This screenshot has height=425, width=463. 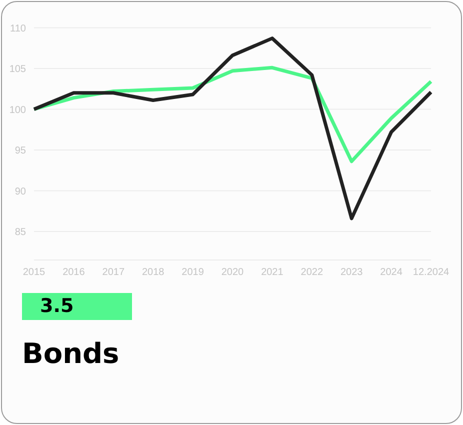 I want to click on y-tick-label: 100, so click(x=17, y=110).